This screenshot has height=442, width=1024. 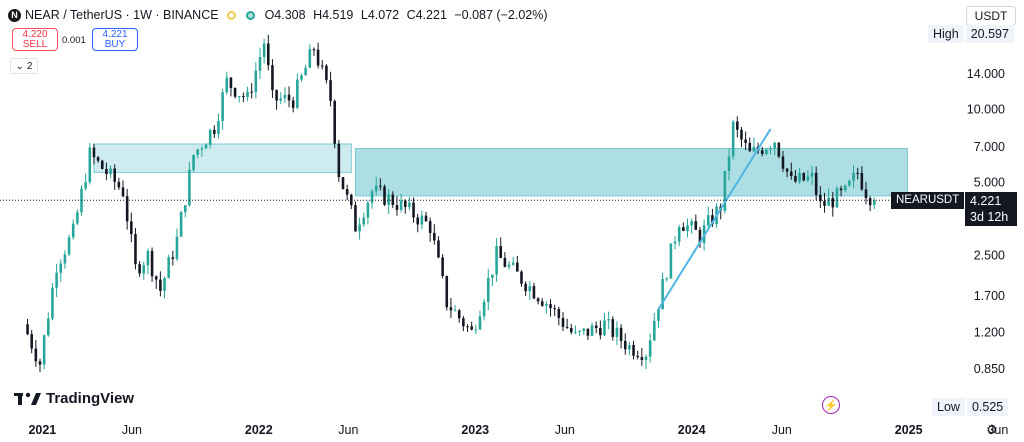 What do you see at coordinates (19, 66) in the screenshot?
I see `chevron-down-icon: ⌄` at bounding box center [19, 66].